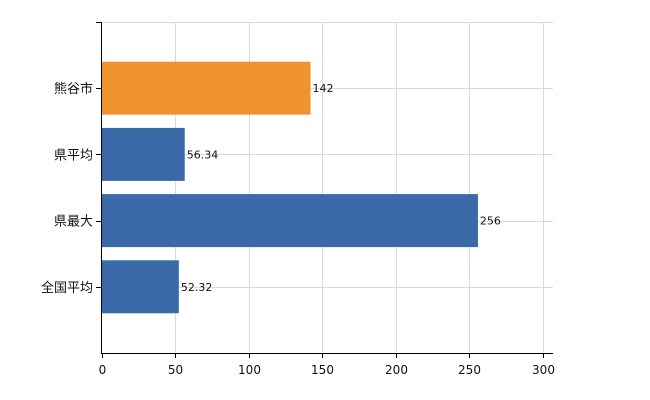  I want to click on category-label-0: 熊谷市, so click(73, 89).